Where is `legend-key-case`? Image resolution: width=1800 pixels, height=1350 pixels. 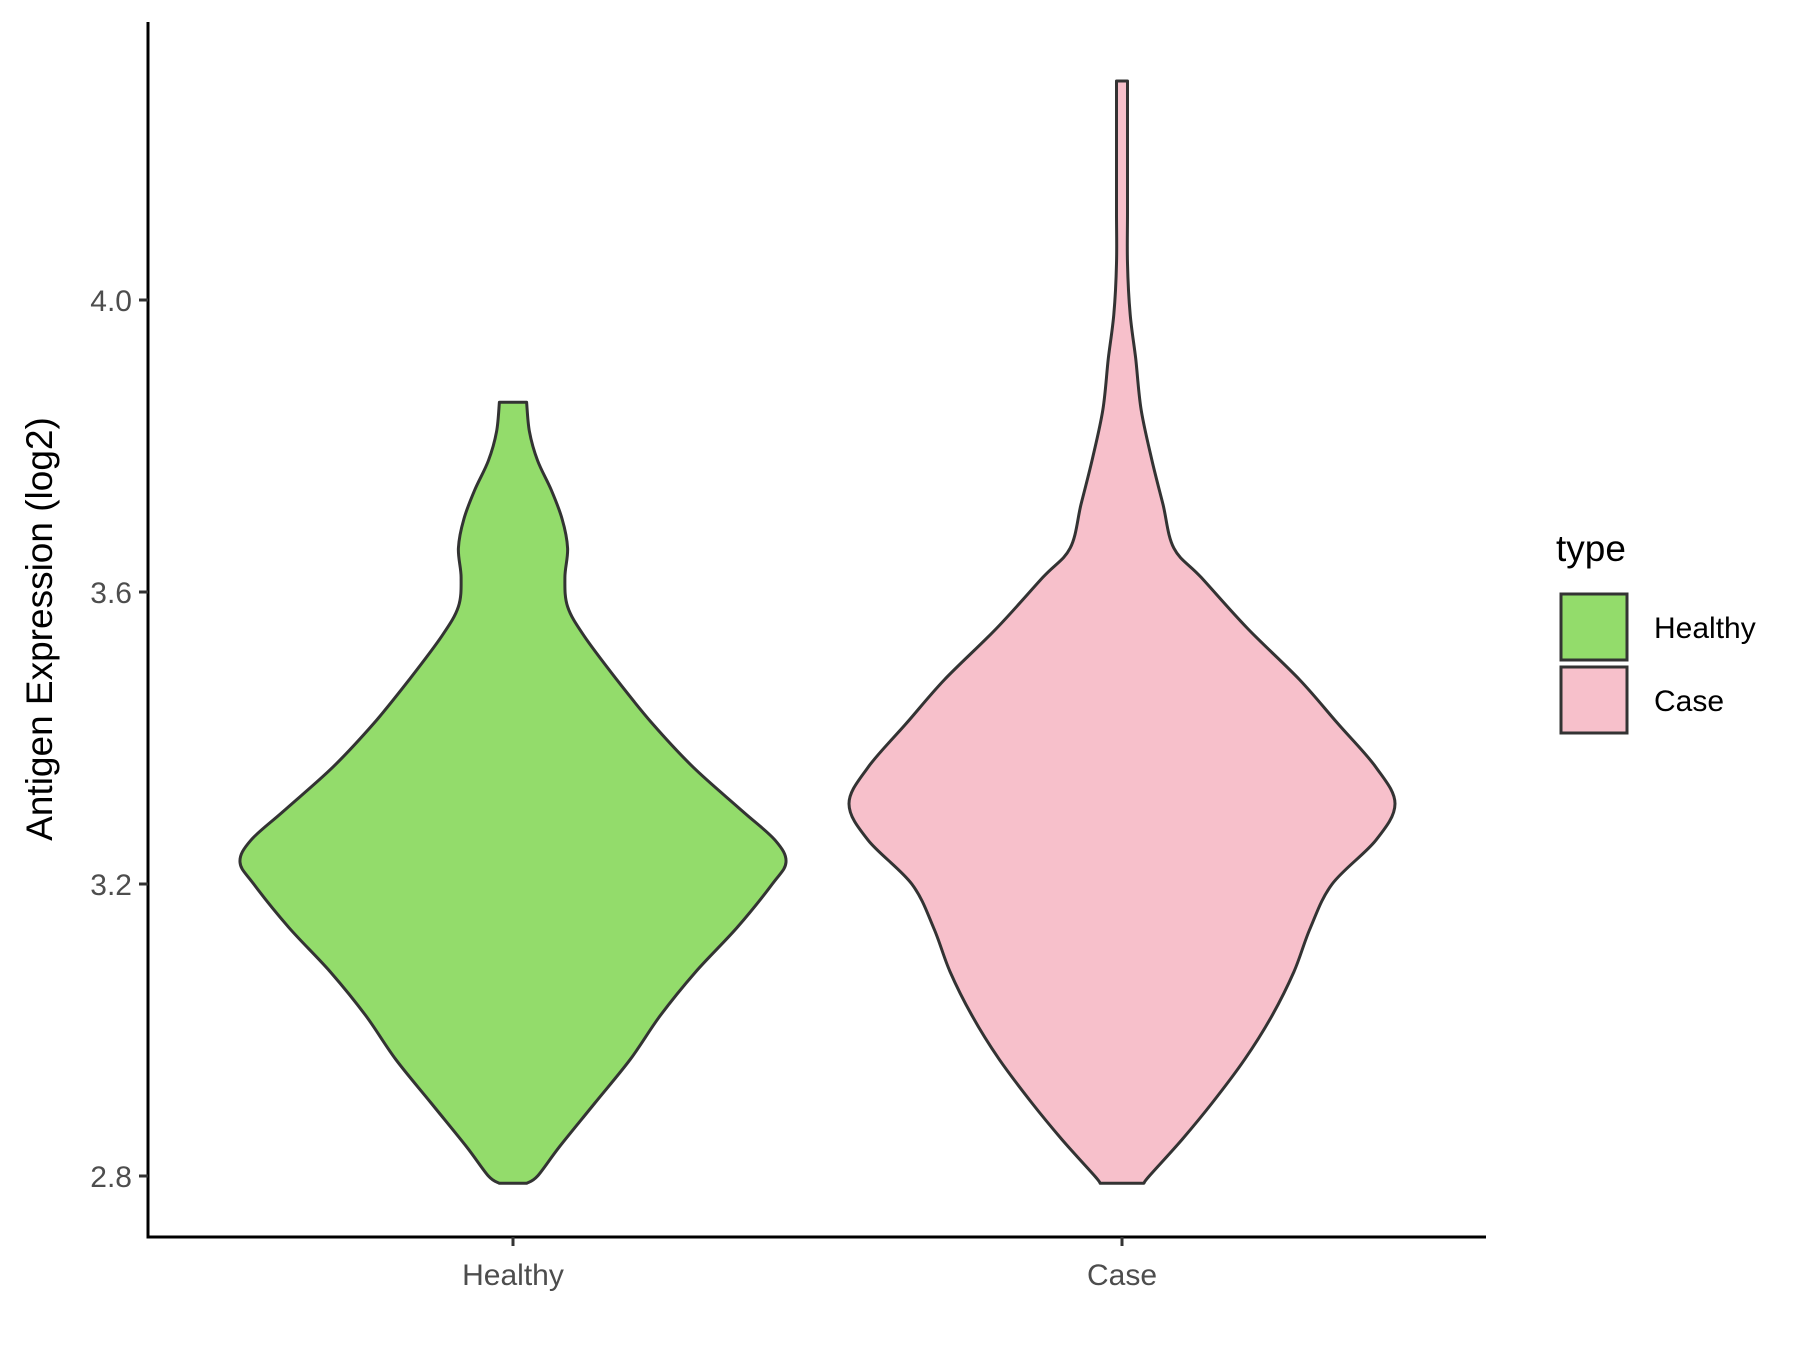 legend-key-case is located at coordinates (1594, 700).